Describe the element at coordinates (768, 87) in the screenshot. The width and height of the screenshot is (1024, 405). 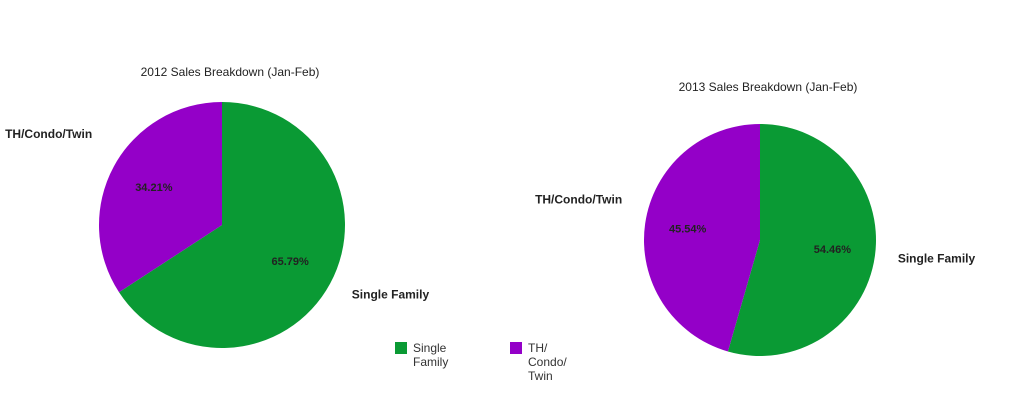
I see `chart-title: 2013 Sales Breakdown (Jan-Feb)` at that location.